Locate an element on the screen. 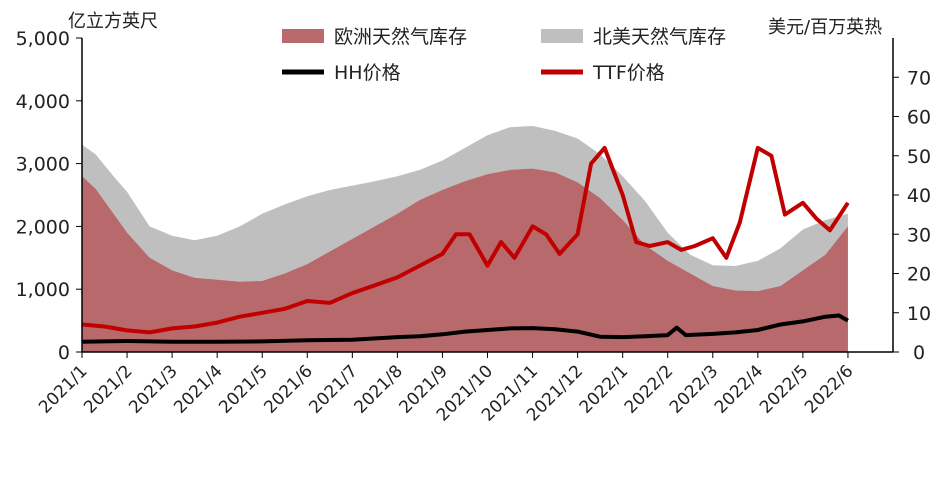 This screenshot has height=478, width=940. x-tick-label: 2021/1 is located at coordinates (63, 389).